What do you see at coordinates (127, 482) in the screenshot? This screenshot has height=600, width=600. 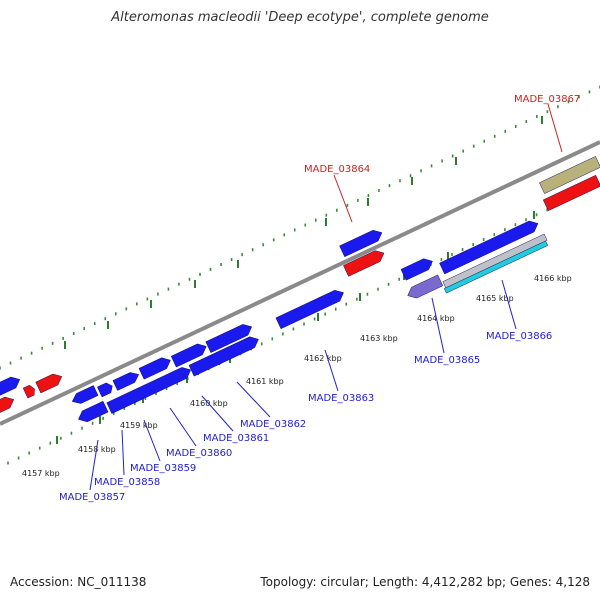 I see `gene-label-made_03858: MADE_03858` at bounding box center [127, 482].